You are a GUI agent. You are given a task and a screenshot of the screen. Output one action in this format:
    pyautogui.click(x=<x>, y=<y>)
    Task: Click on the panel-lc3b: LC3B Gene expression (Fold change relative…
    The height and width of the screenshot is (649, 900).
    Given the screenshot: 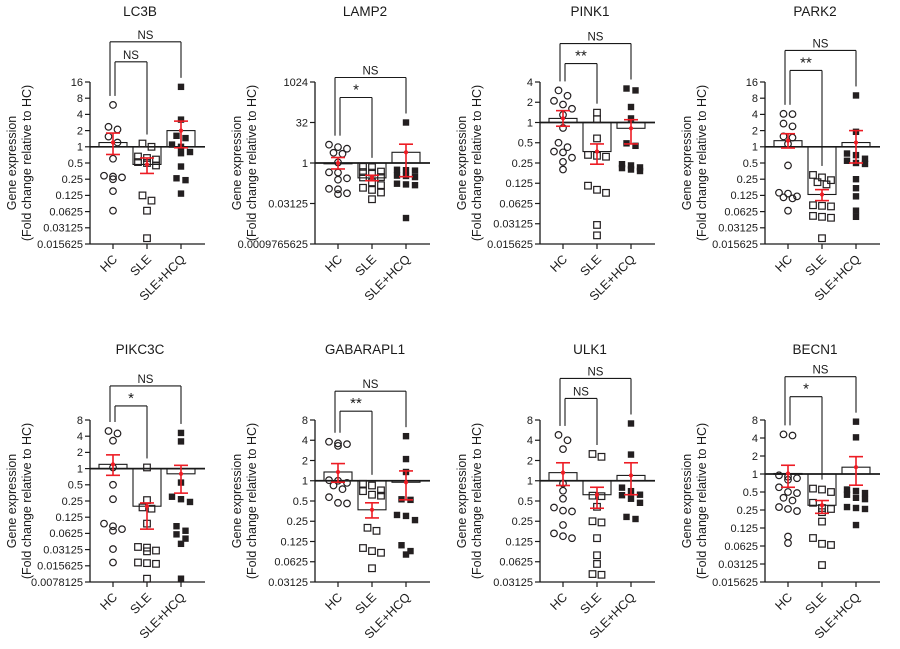 What is the action you would take?
    pyautogui.click(x=112, y=162)
    